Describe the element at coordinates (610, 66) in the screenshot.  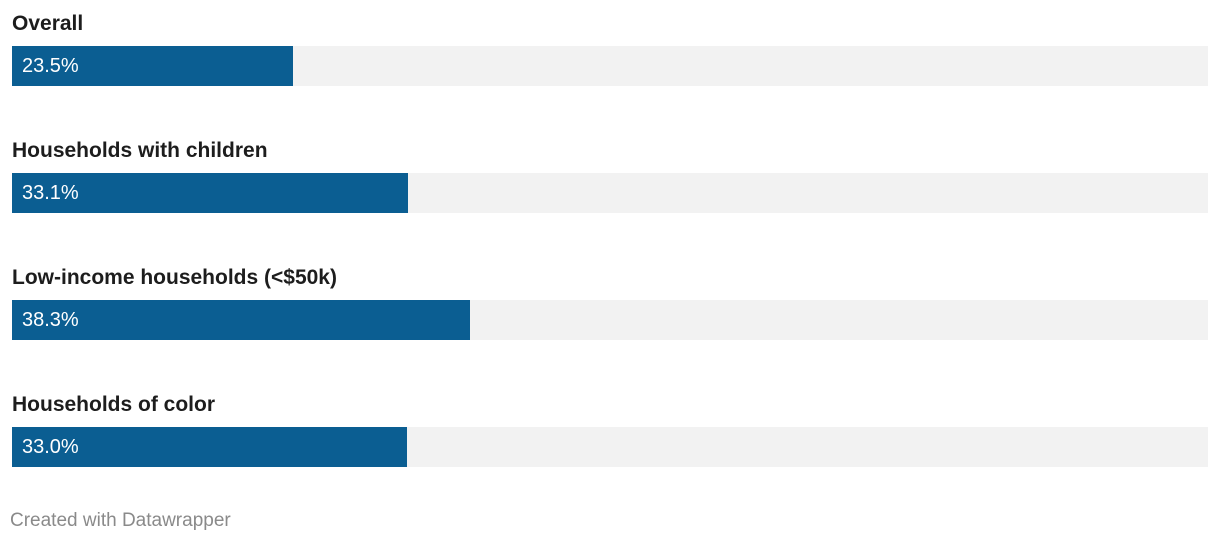
I see `bar-track: 23.5%` at that location.